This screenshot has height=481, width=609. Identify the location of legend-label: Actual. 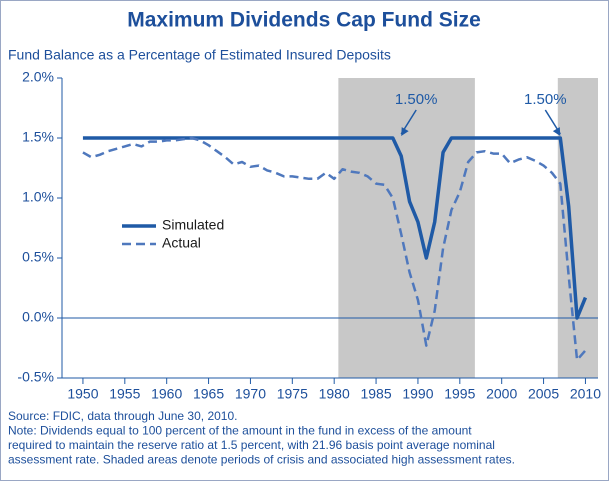
(181, 243).